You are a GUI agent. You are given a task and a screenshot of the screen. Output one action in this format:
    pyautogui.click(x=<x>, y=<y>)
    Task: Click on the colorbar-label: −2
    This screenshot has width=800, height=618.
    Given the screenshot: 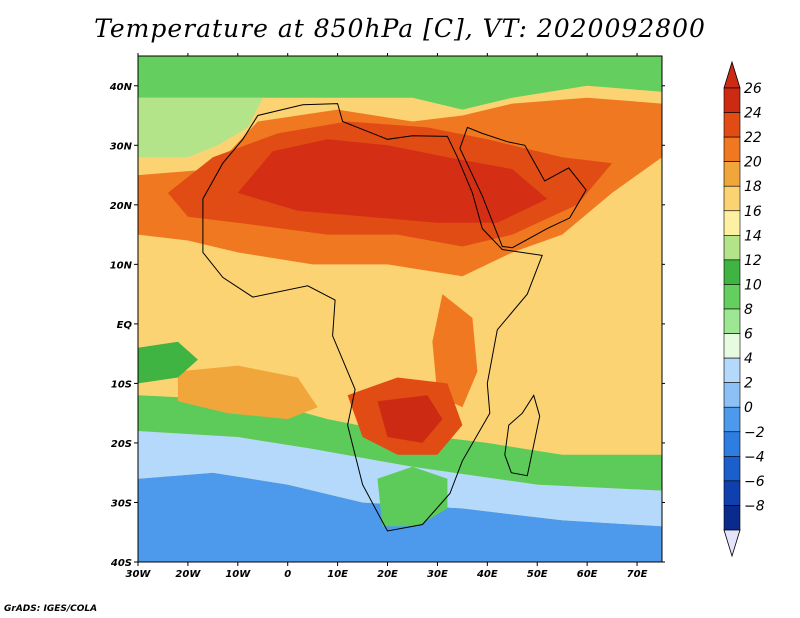 What is the action you would take?
    pyautogui.click(x=754, y=433)
    